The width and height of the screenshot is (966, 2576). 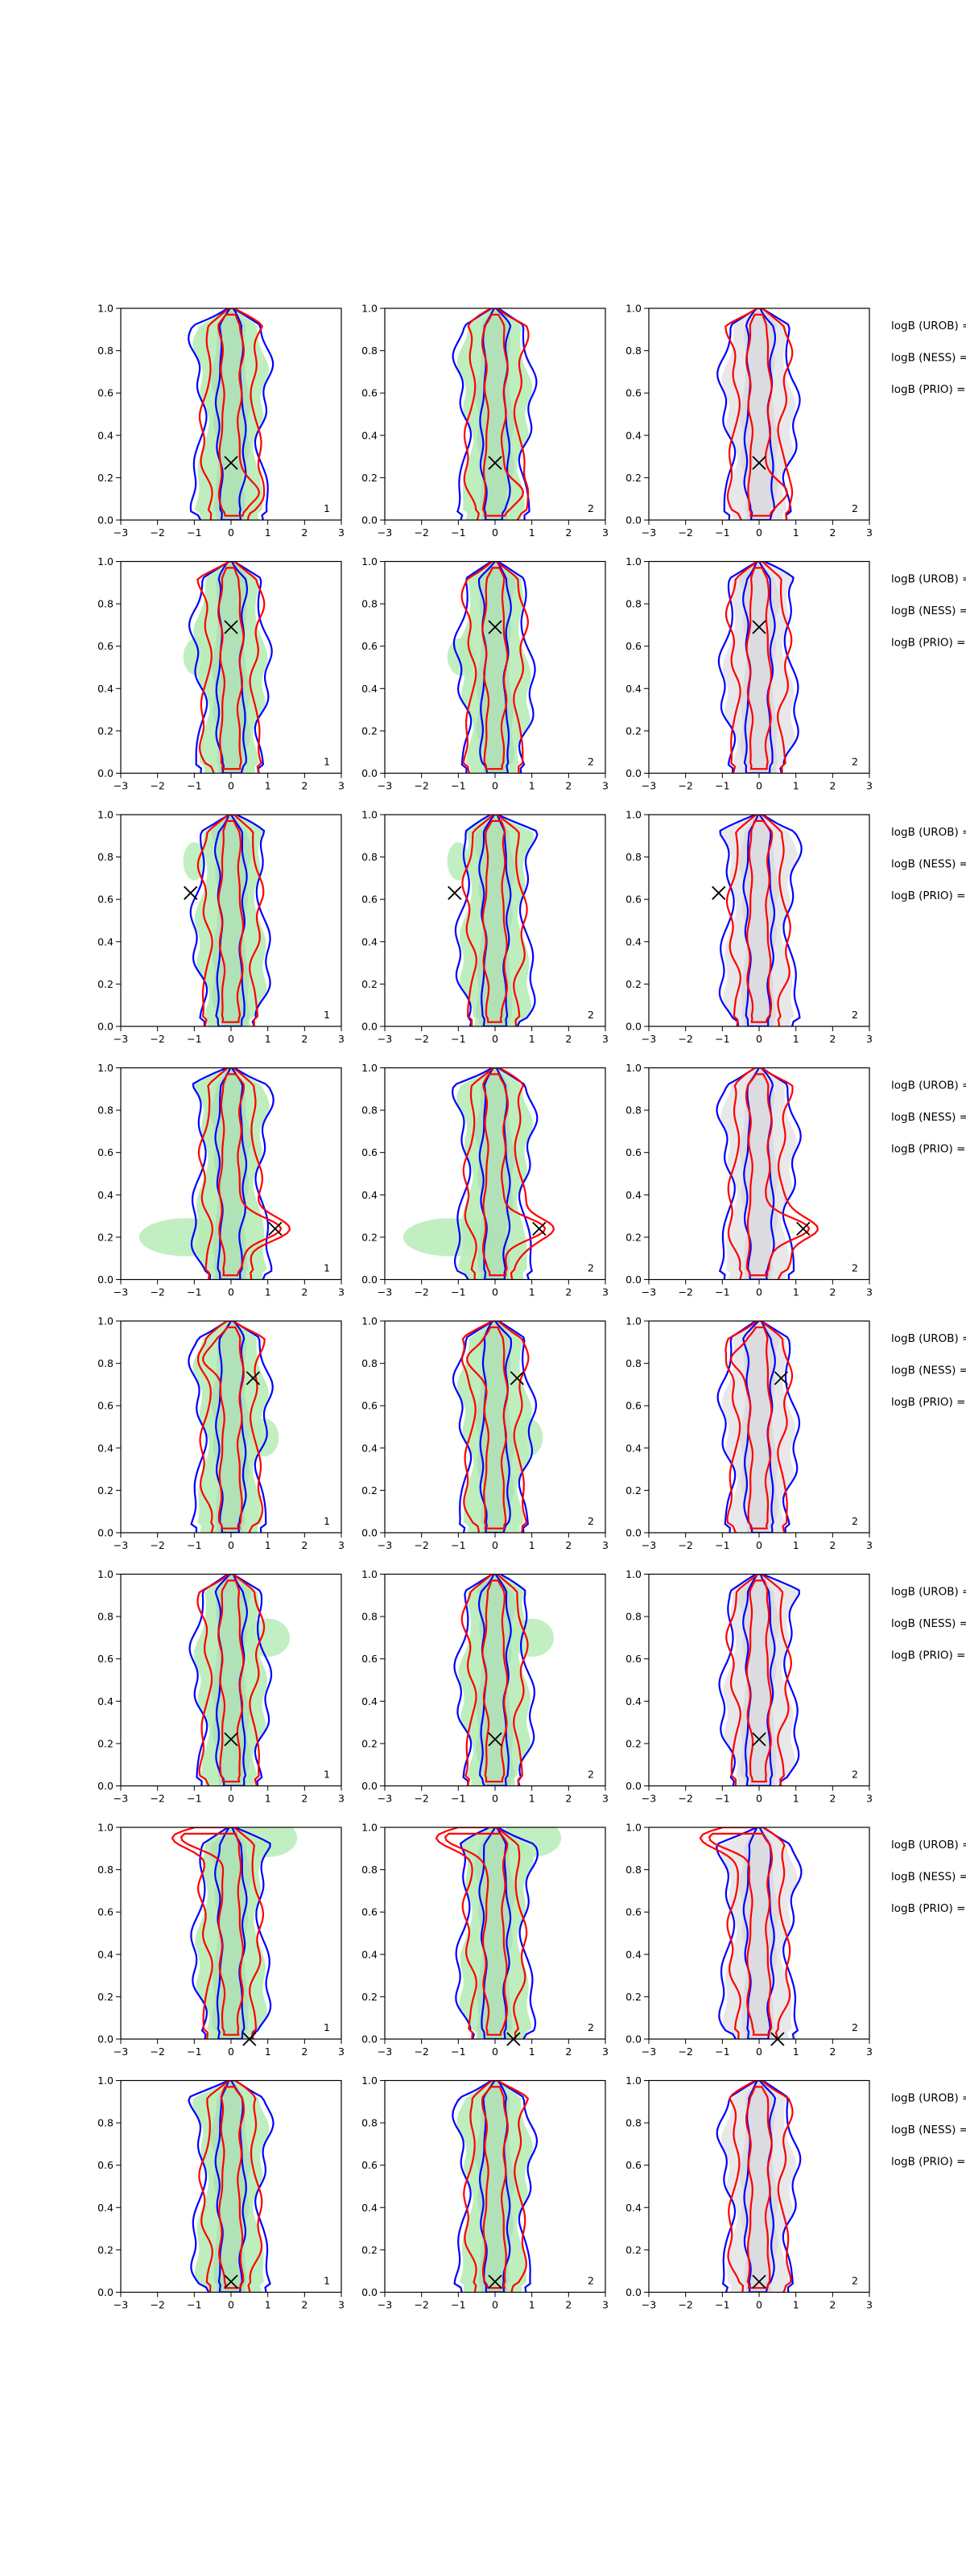 What do you see at coordinates (221, 421) in the screenshot?
I see `panel-r1-c1: −3 −2 −1 0 1 2 3 0.0 0.2 0.4 0.6 0.8 1.0 1` at bounding box center [221, 421].